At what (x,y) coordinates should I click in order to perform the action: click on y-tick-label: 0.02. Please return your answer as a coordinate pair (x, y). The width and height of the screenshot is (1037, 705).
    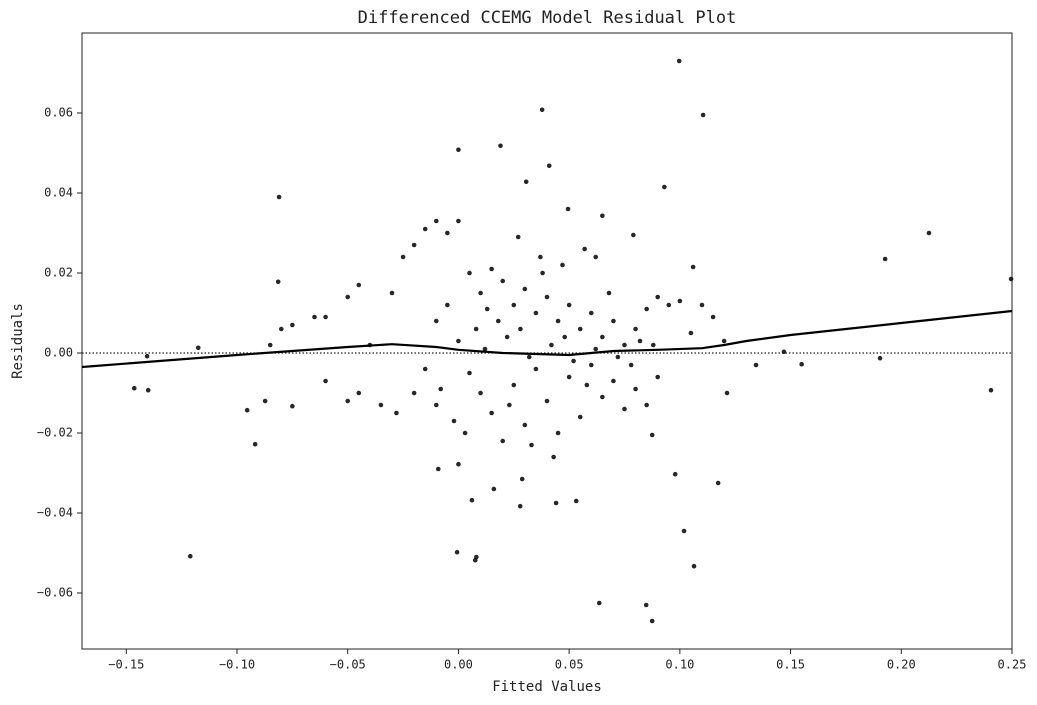
    Looking at the image, I should click on (58, 273).